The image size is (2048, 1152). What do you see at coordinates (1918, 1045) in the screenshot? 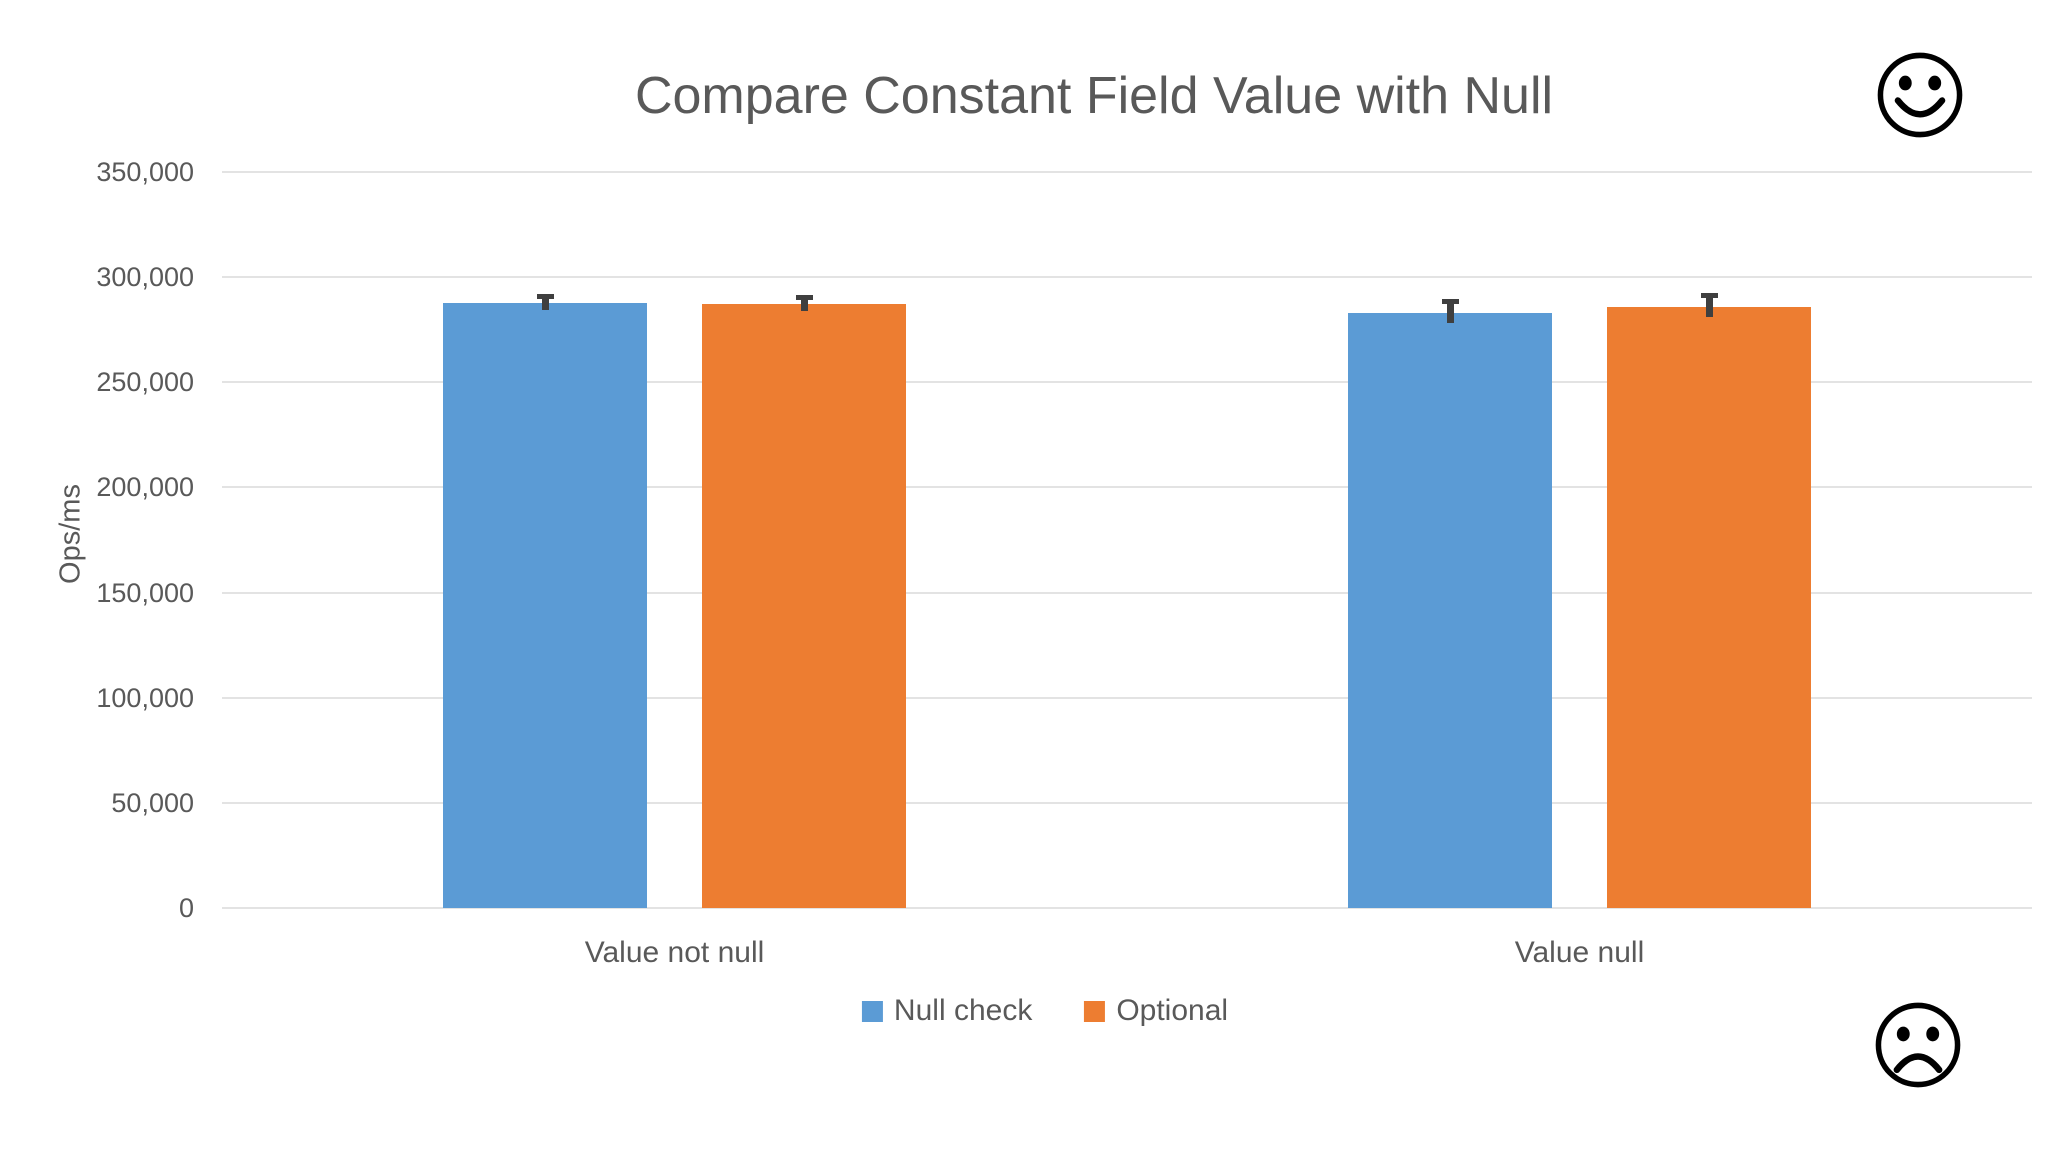
I see `sad-face-icon` at bounding box center [1918, 1045].